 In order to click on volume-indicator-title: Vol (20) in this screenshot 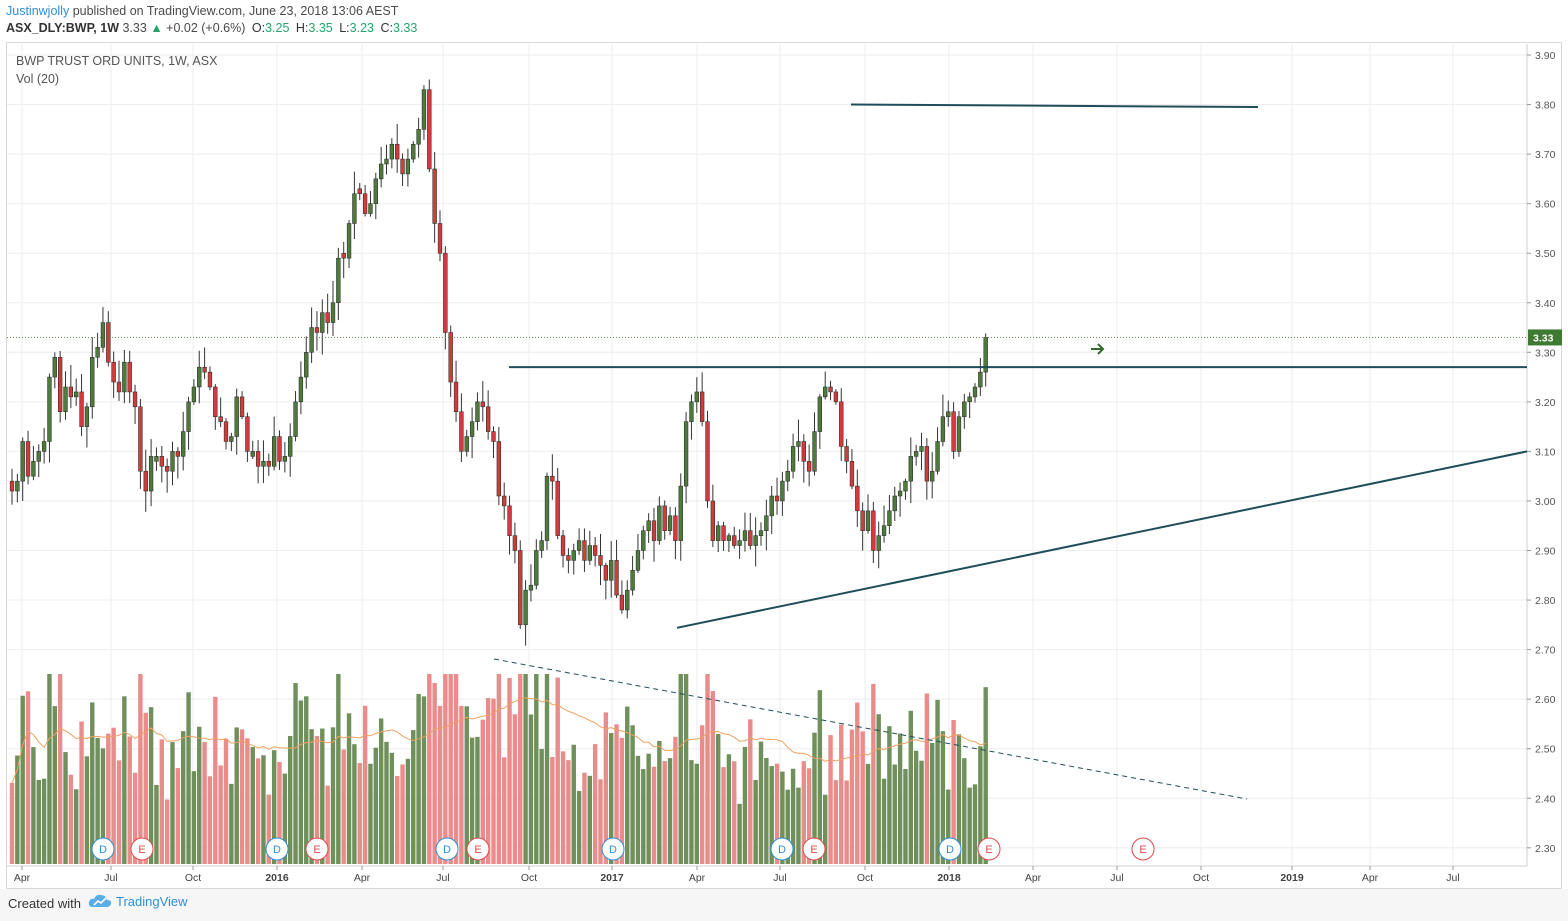, I will do `click(38, 79)`.